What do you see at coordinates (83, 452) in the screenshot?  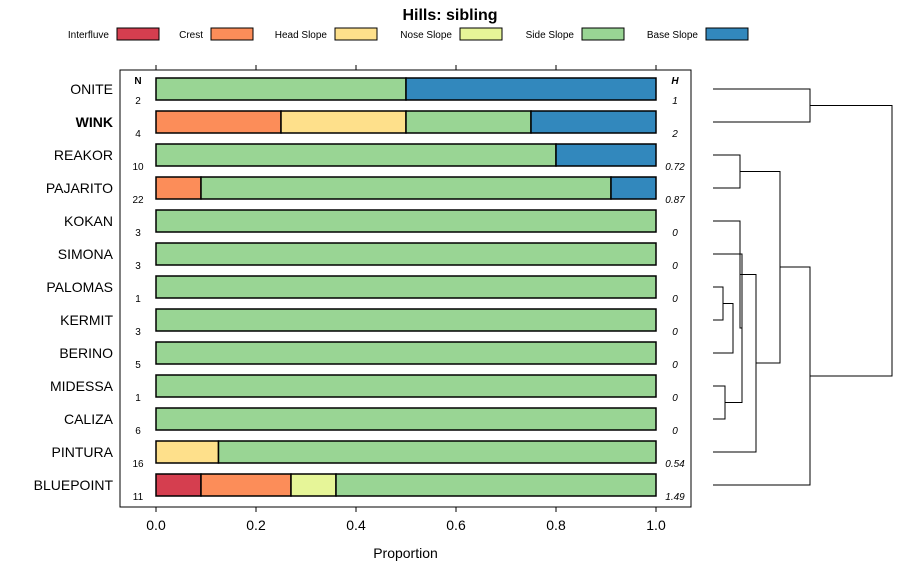 I see `row-label-pintura: PINTURA` at bounding box center [83, 452].